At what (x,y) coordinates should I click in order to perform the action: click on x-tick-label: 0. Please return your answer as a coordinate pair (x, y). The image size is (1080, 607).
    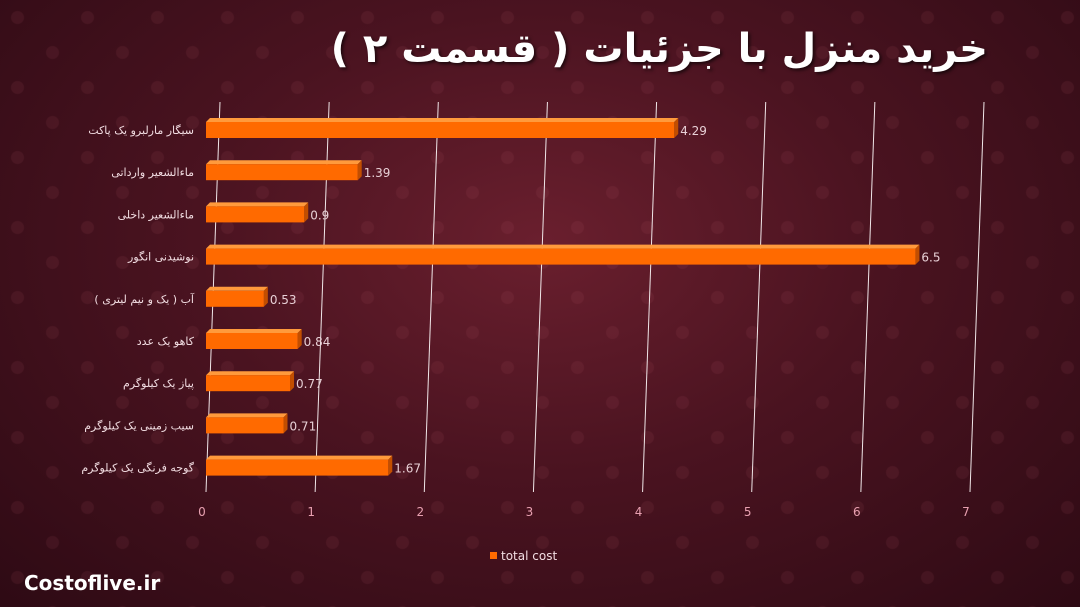
    Looking at the image, I should click on (202, 512).